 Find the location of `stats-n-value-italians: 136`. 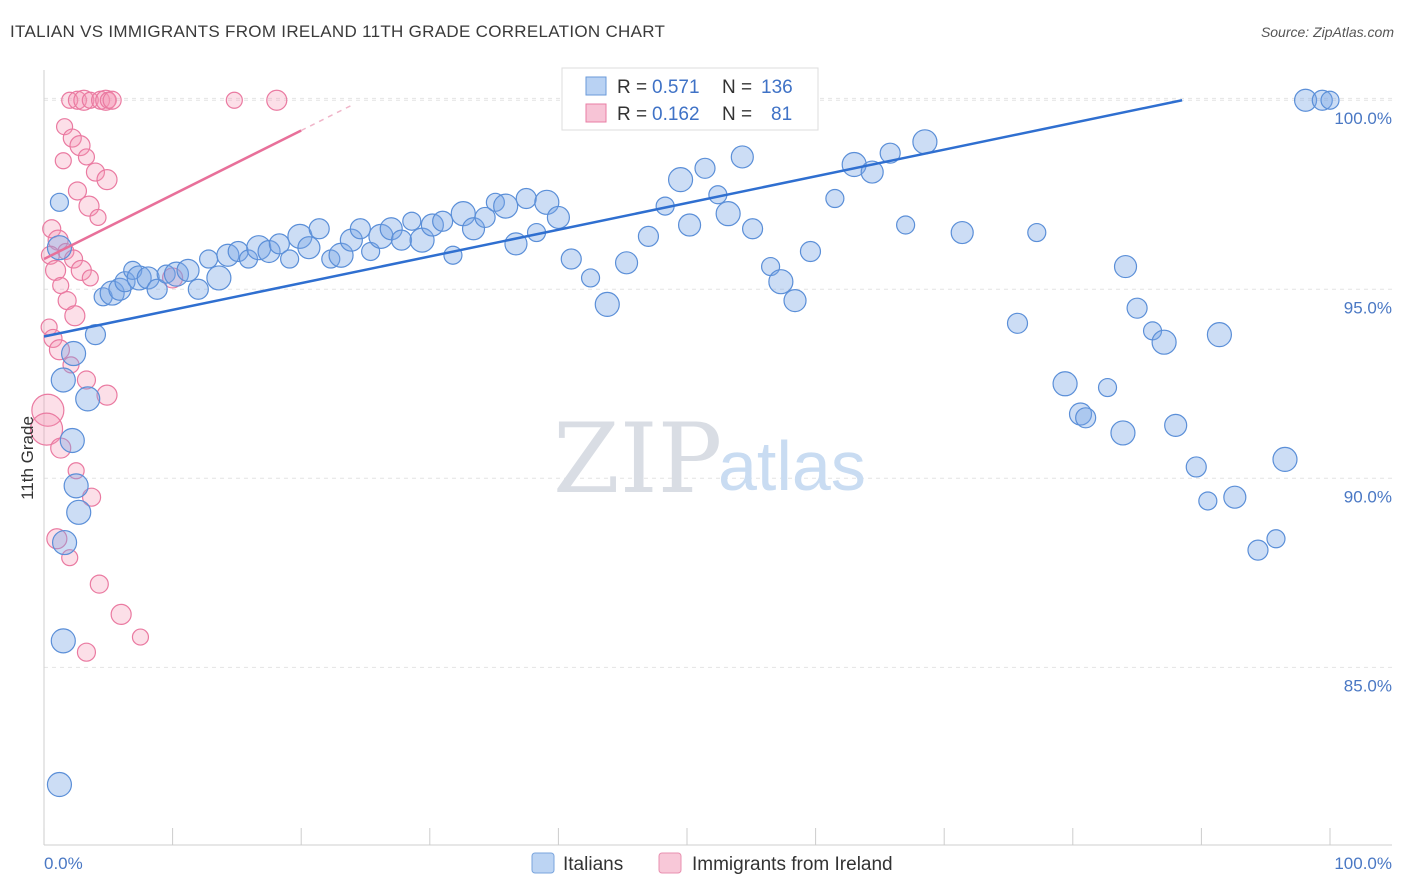

stats-n-value-italians: 136 is located at coordinates (777, 87).